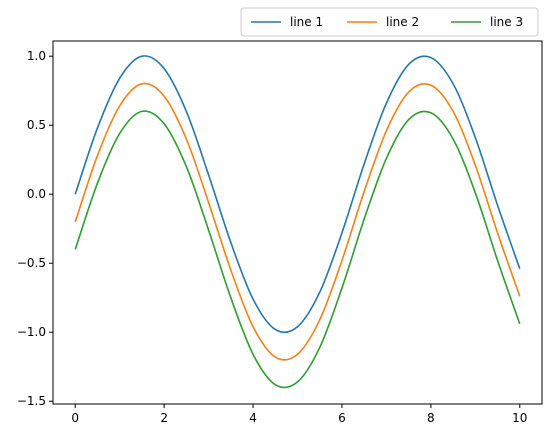 The image size is (552, 437). I want to click on x-tick-label: 10, so click(519, 418).